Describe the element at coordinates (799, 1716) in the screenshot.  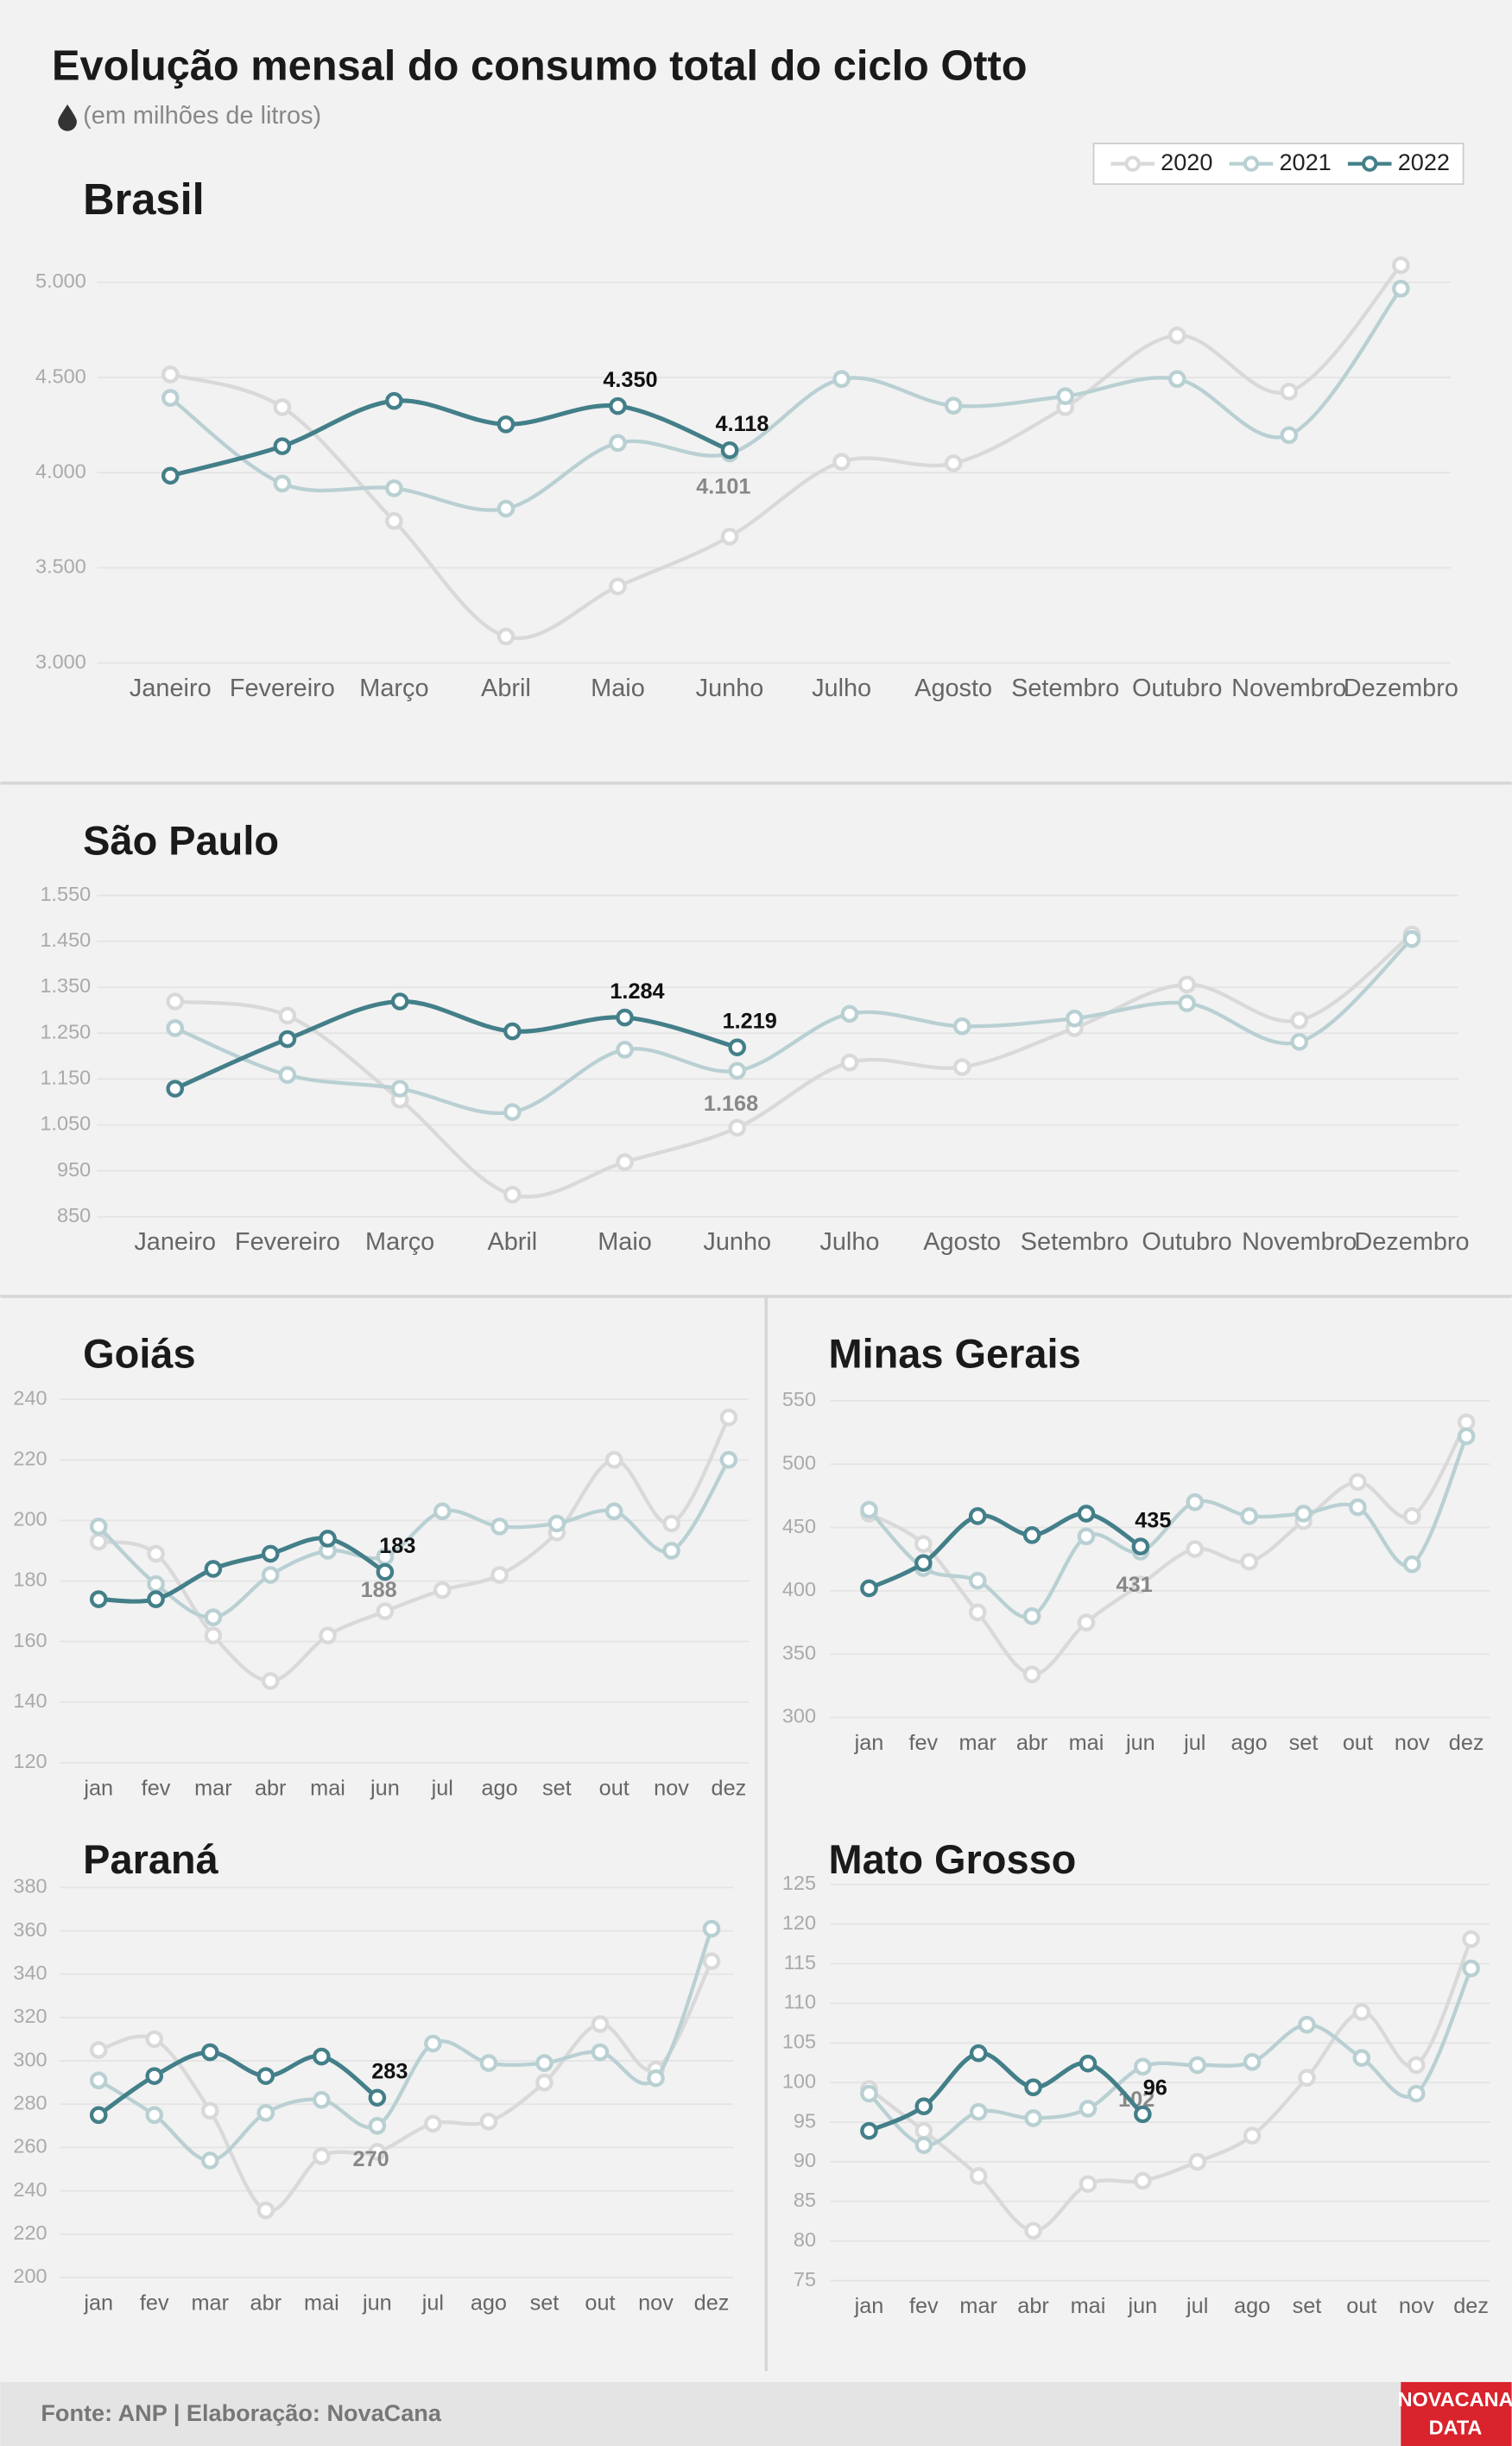
I see `y-tick-label: 300` at that location.